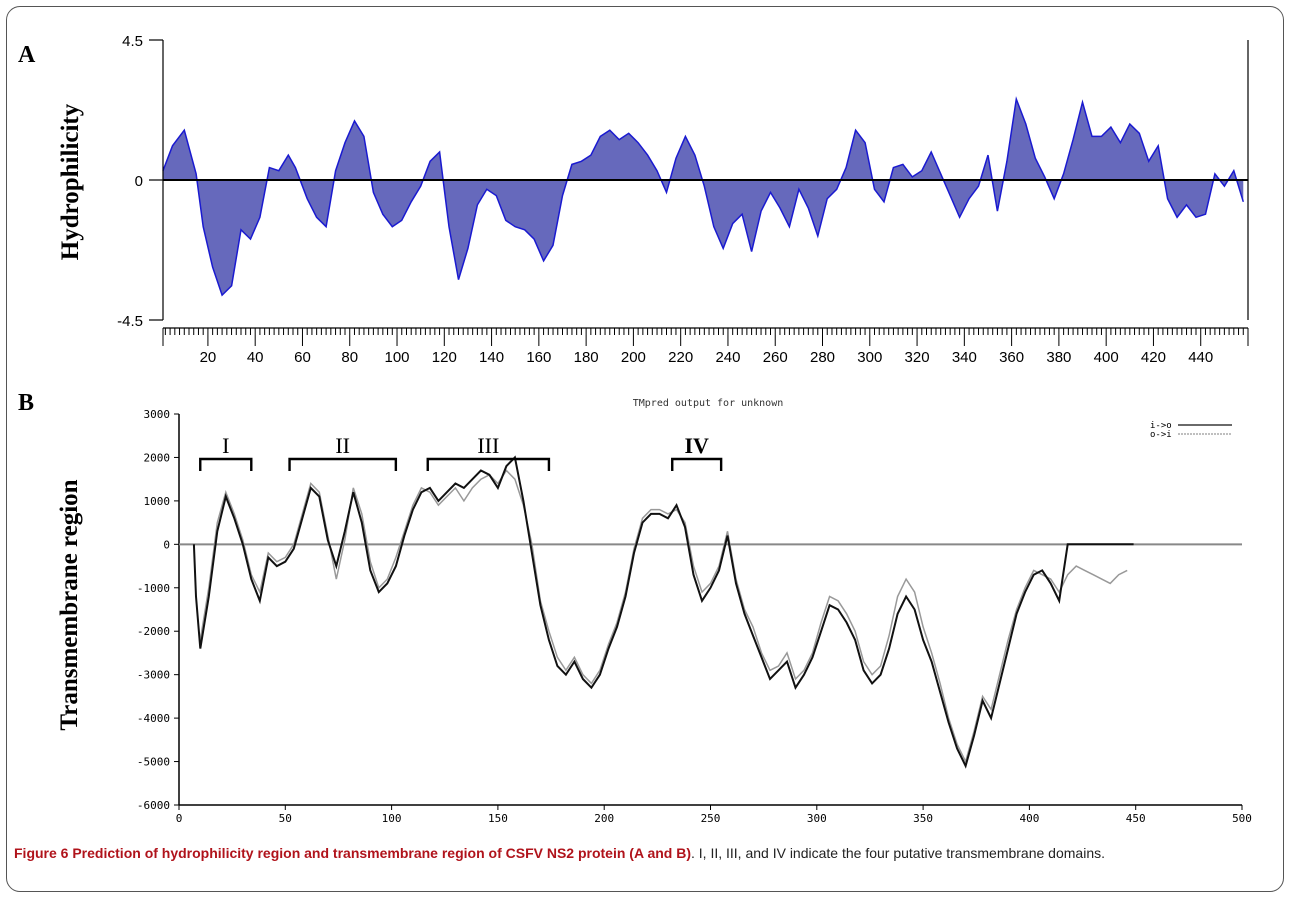  What do you see at coordinates (680, 357) in the screenshot?
I see `panel-a-x-tick-label: 220` at bounding box center [680, 357].